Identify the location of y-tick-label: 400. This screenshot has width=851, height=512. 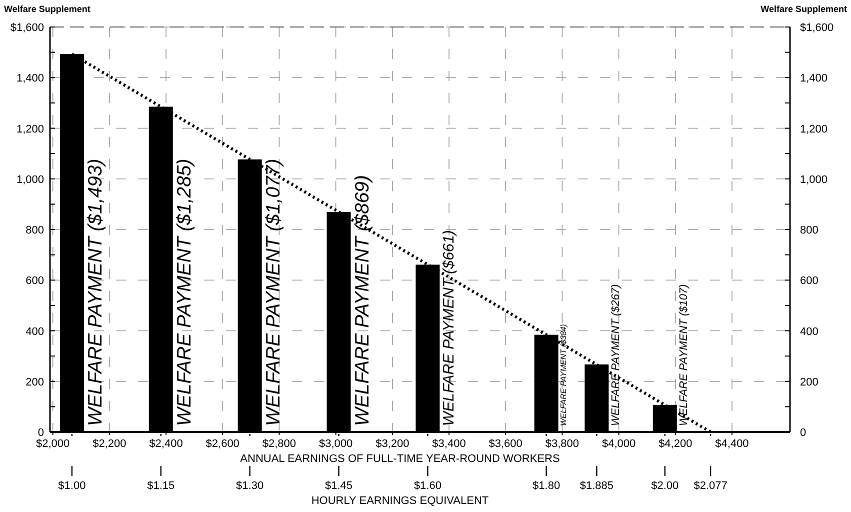
(35, 332).